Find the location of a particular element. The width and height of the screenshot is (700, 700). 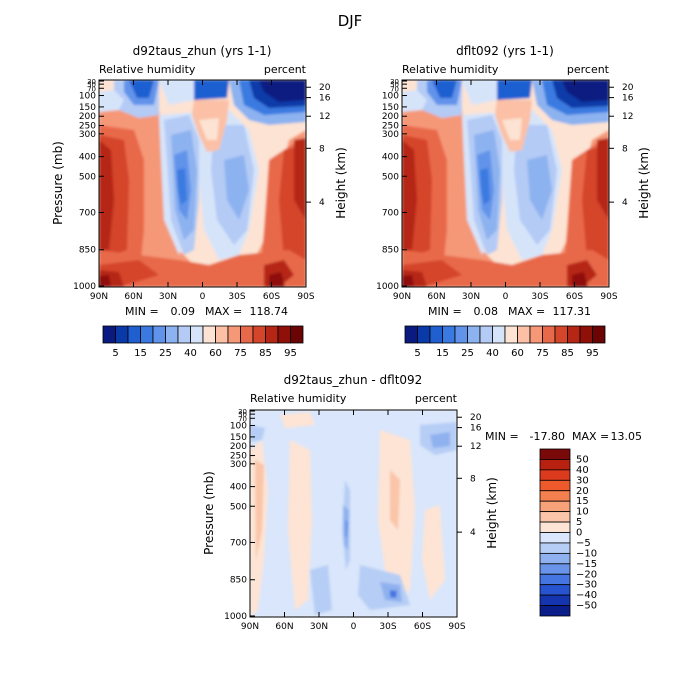

colorbar-label: 15 is located at coordinates (140, 353).